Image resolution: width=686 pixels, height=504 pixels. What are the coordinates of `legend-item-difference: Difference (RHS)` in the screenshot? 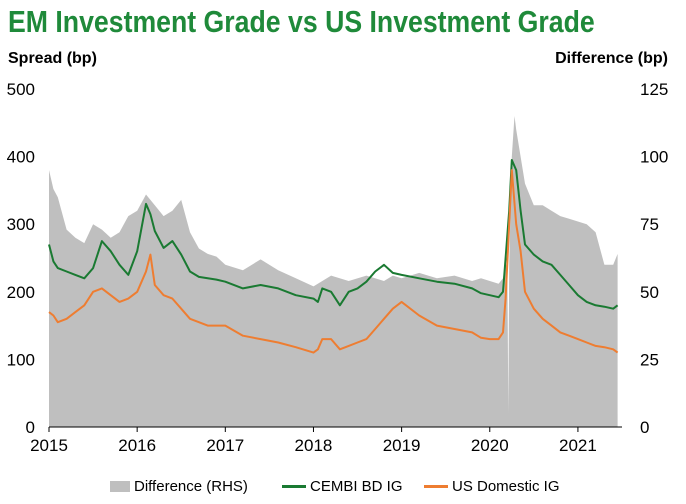 It's located at (179, 486).